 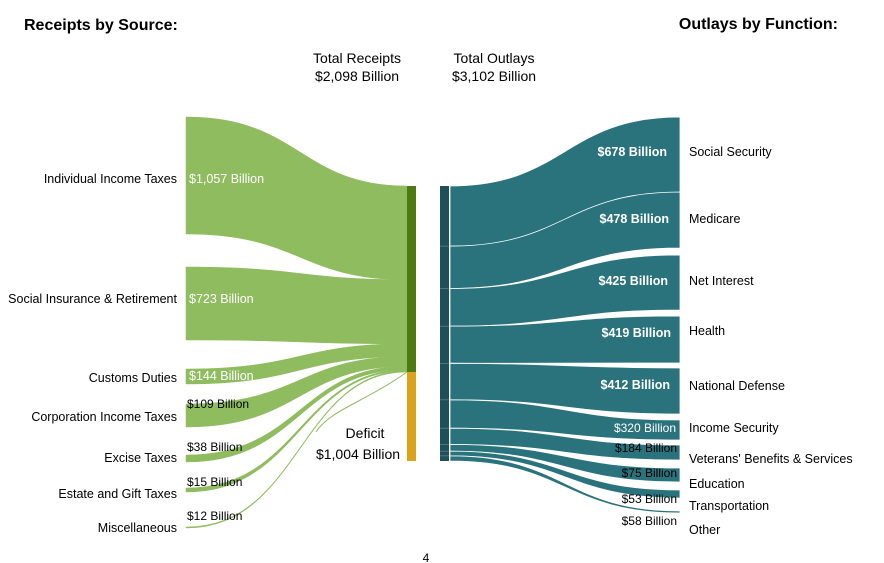 I want to click on total-receipts-bar, so click(x=411, y=279).